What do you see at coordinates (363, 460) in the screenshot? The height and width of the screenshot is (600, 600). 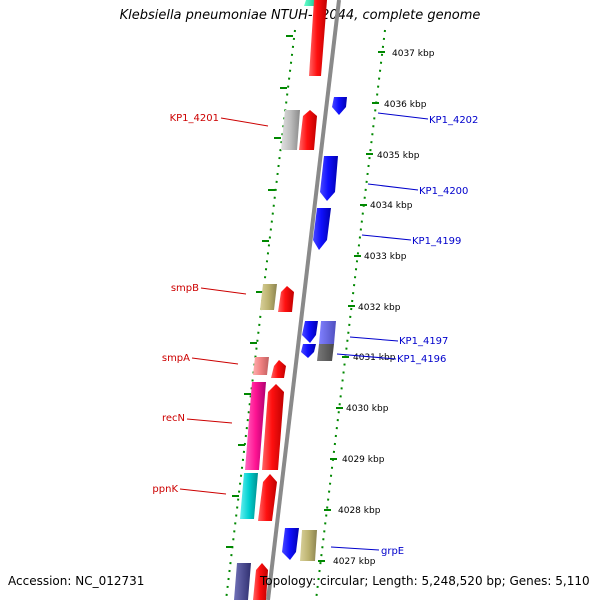 I see `tick-label-4029: 4029 kbp` at bounding box center [363, 460].